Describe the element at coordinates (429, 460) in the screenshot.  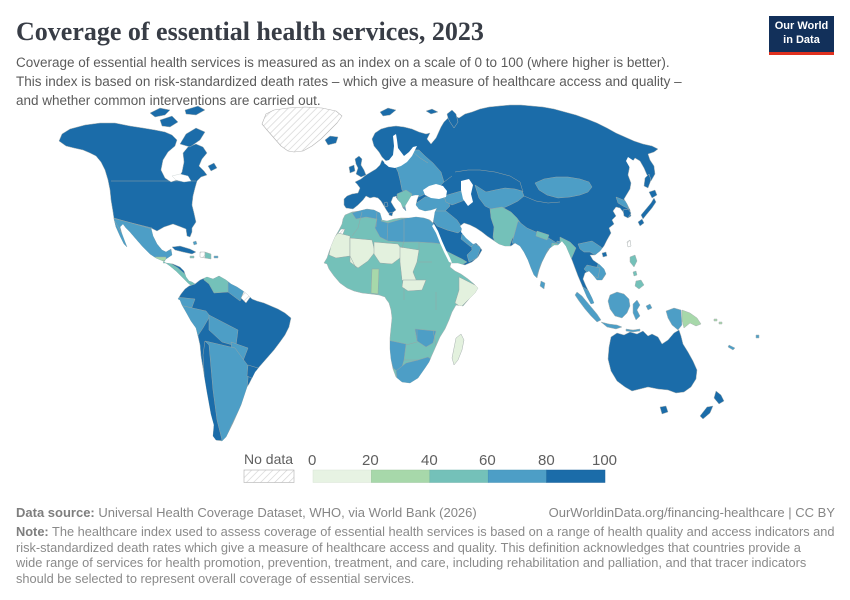
I see `svg-text: 40` at that location.